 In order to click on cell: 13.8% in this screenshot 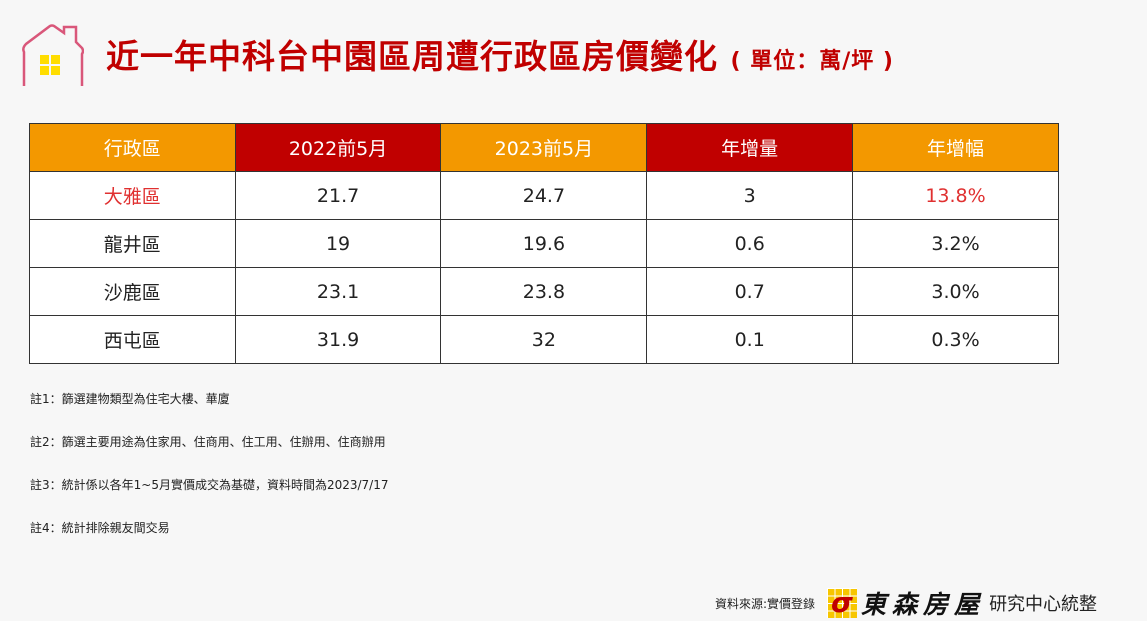, I will do `click(955, 195)`.